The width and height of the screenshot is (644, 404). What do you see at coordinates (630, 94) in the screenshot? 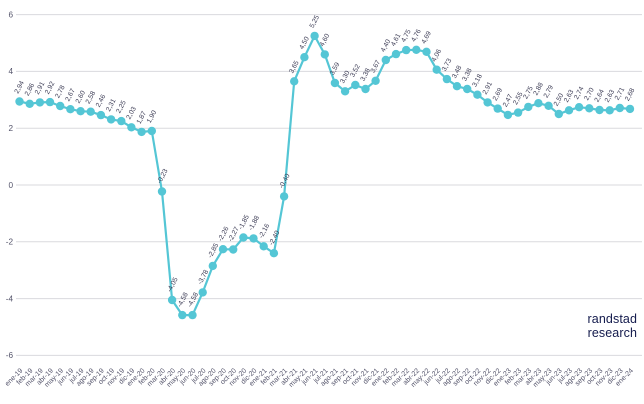
I see `data-label: 2,68` at bounding box center [630, 94].